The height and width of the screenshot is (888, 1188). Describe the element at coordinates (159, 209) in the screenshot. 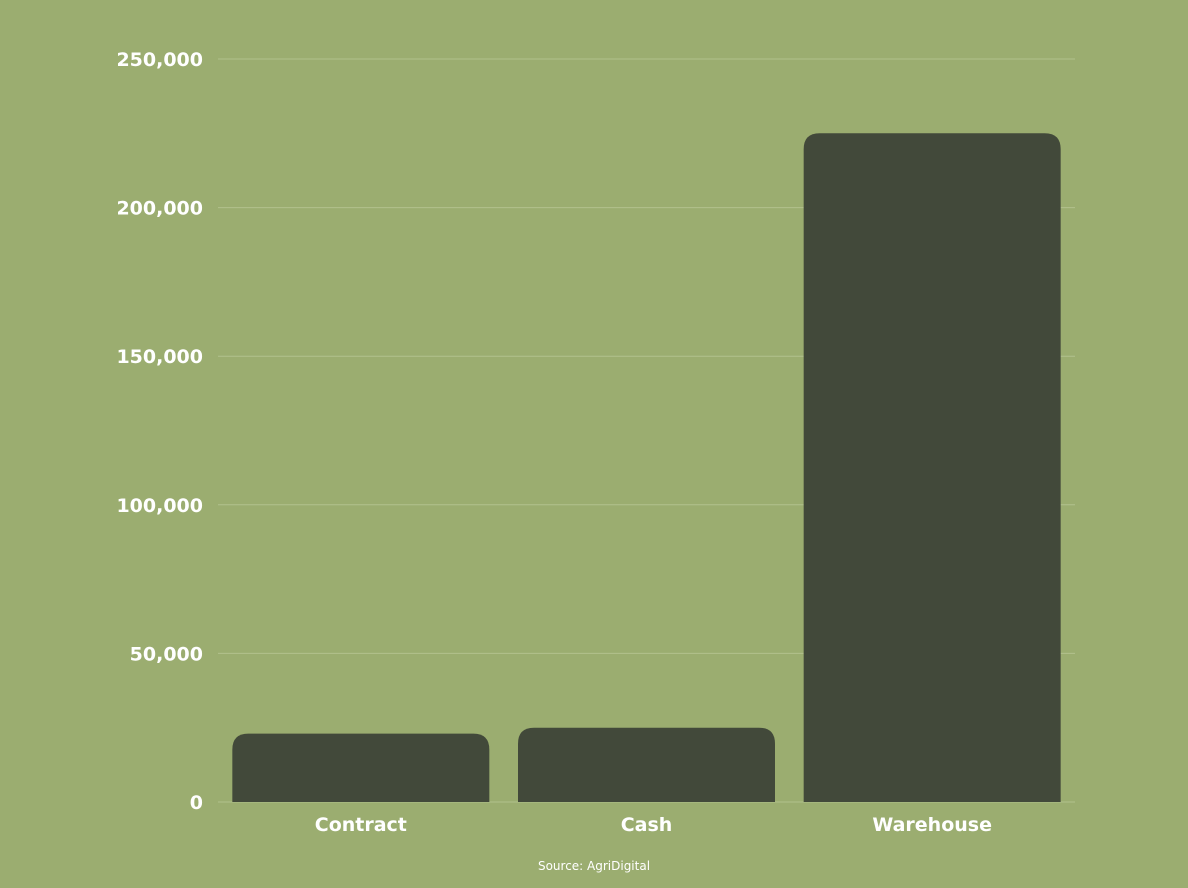

I see `y-tick-label: 200,000` at that location.